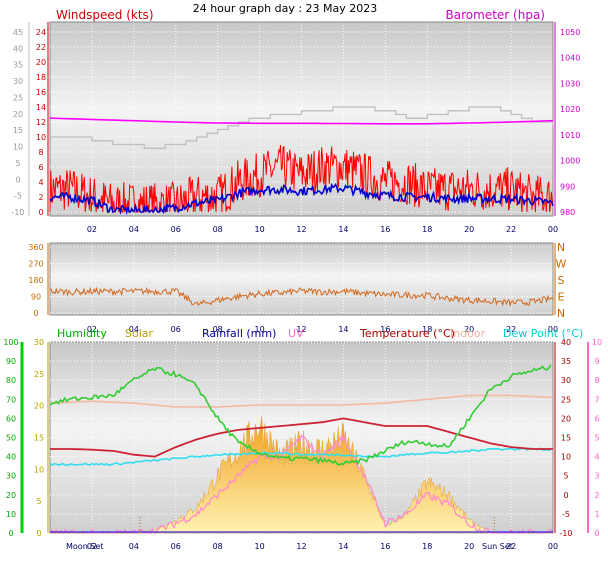  I want to click on rainfall-label: Rainfall (mm), so click(239, 333).